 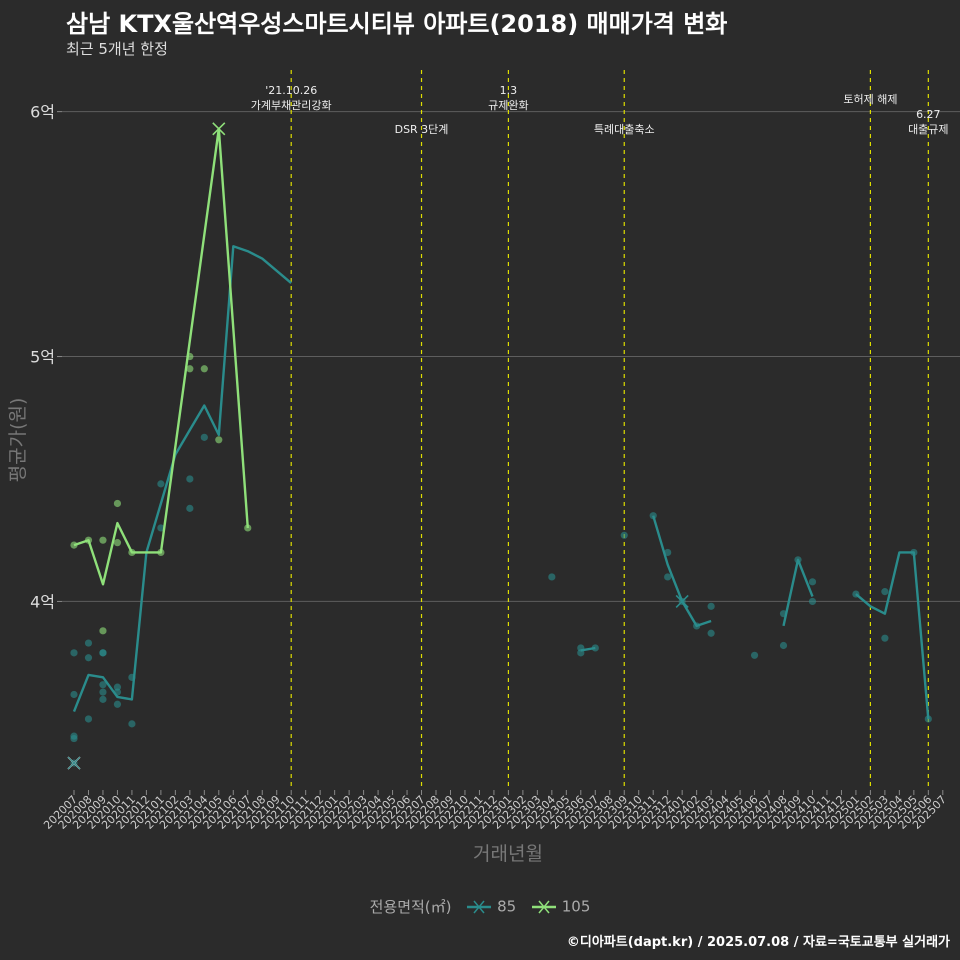 I want to click on legend: 전용면적(㎡) 85 105, so click(x=480, y=906).